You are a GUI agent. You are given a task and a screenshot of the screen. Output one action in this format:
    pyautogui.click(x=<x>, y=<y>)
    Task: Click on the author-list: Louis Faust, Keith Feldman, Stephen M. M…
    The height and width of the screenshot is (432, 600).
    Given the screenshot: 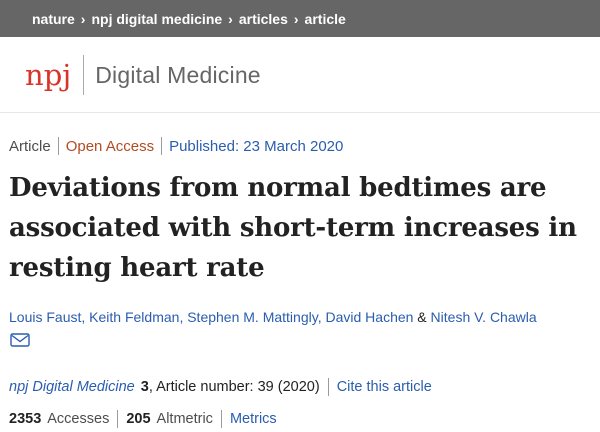 What is the action you would take?
    pyautogui.click(x=301, y=317)
    